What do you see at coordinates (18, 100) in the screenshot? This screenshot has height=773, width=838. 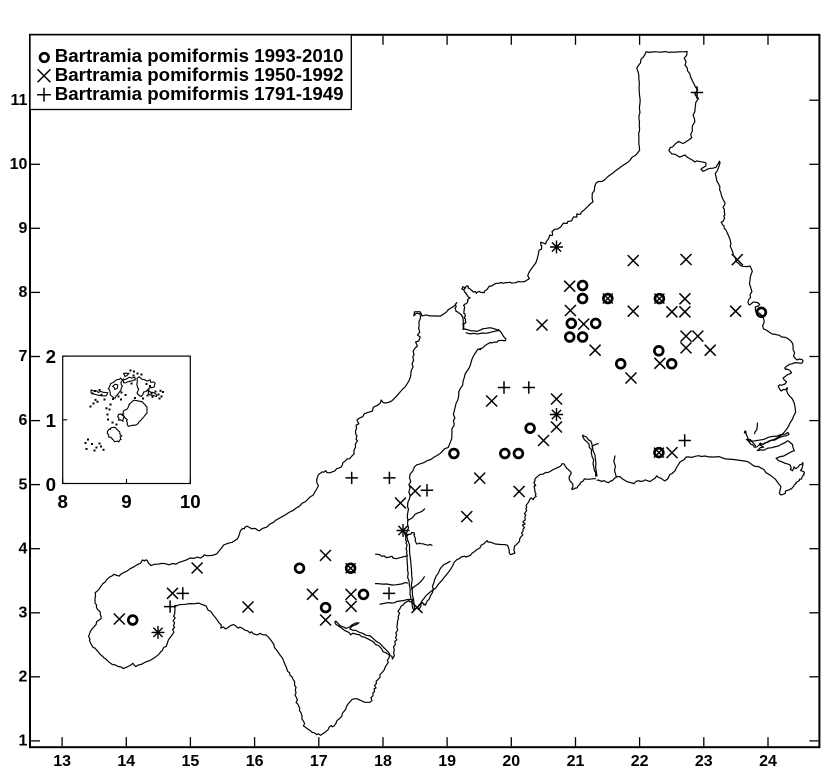 I see `svg-text: 11` at bounding box center [18, 100].